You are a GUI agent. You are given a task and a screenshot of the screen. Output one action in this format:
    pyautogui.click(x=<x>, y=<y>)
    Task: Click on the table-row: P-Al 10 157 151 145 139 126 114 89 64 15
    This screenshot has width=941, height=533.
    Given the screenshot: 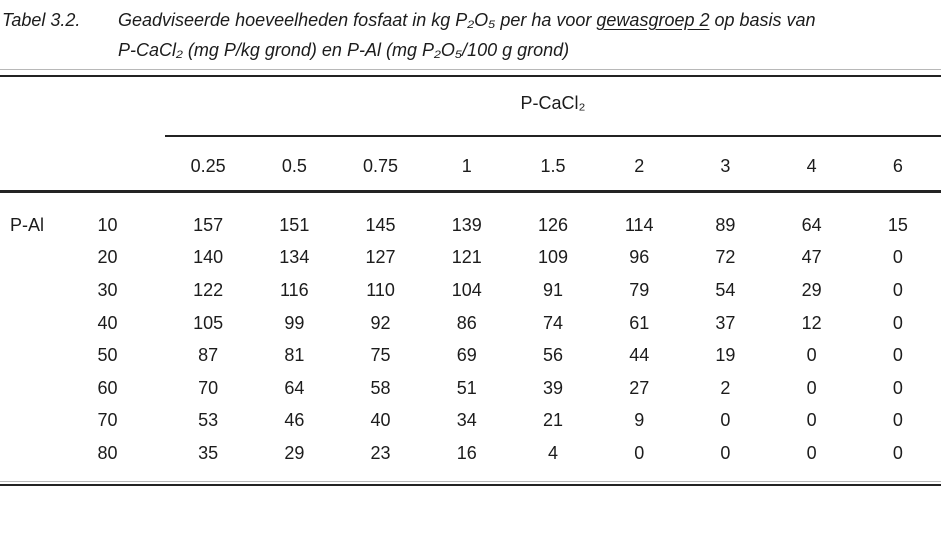 What is the action you would take?
    pyautogui.click(x=470, y=225)
    